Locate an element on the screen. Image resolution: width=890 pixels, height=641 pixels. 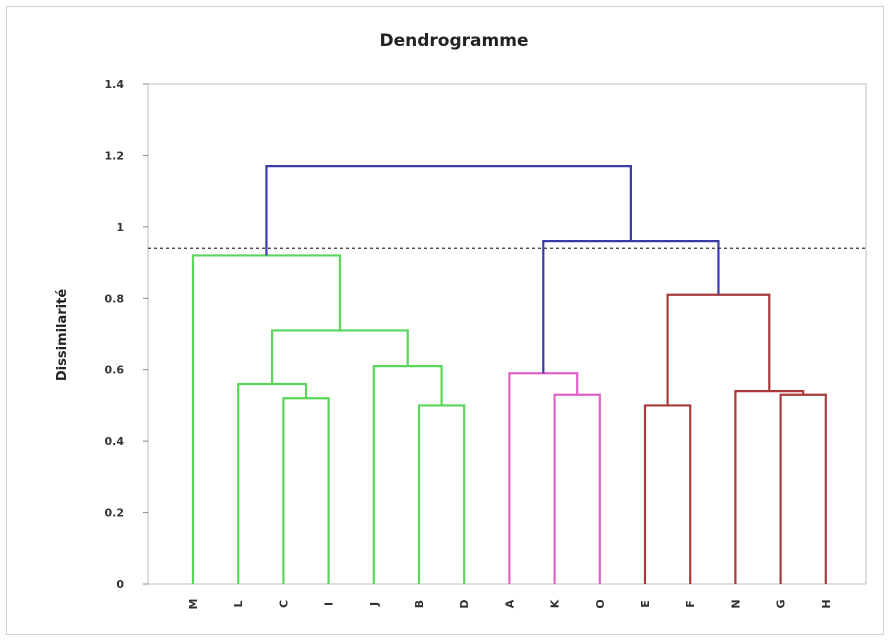
dendrogram-link-b-d is located at coordinates (441, 494).